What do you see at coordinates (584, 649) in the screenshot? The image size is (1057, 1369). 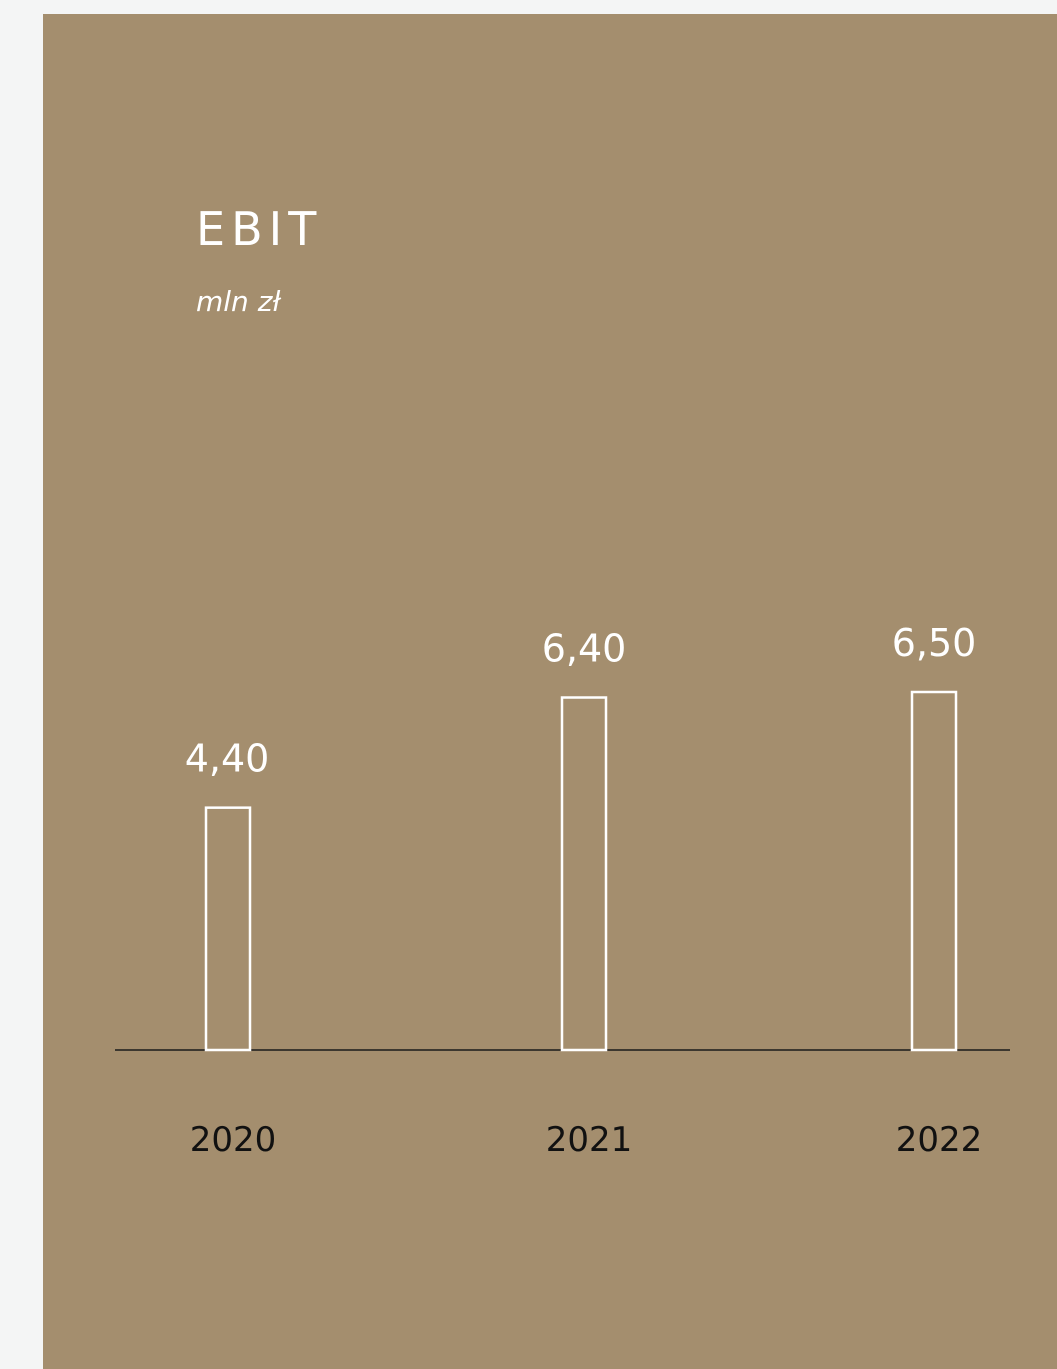 I see `value-label-2021: 6,40` at bounding box center [584, 649].